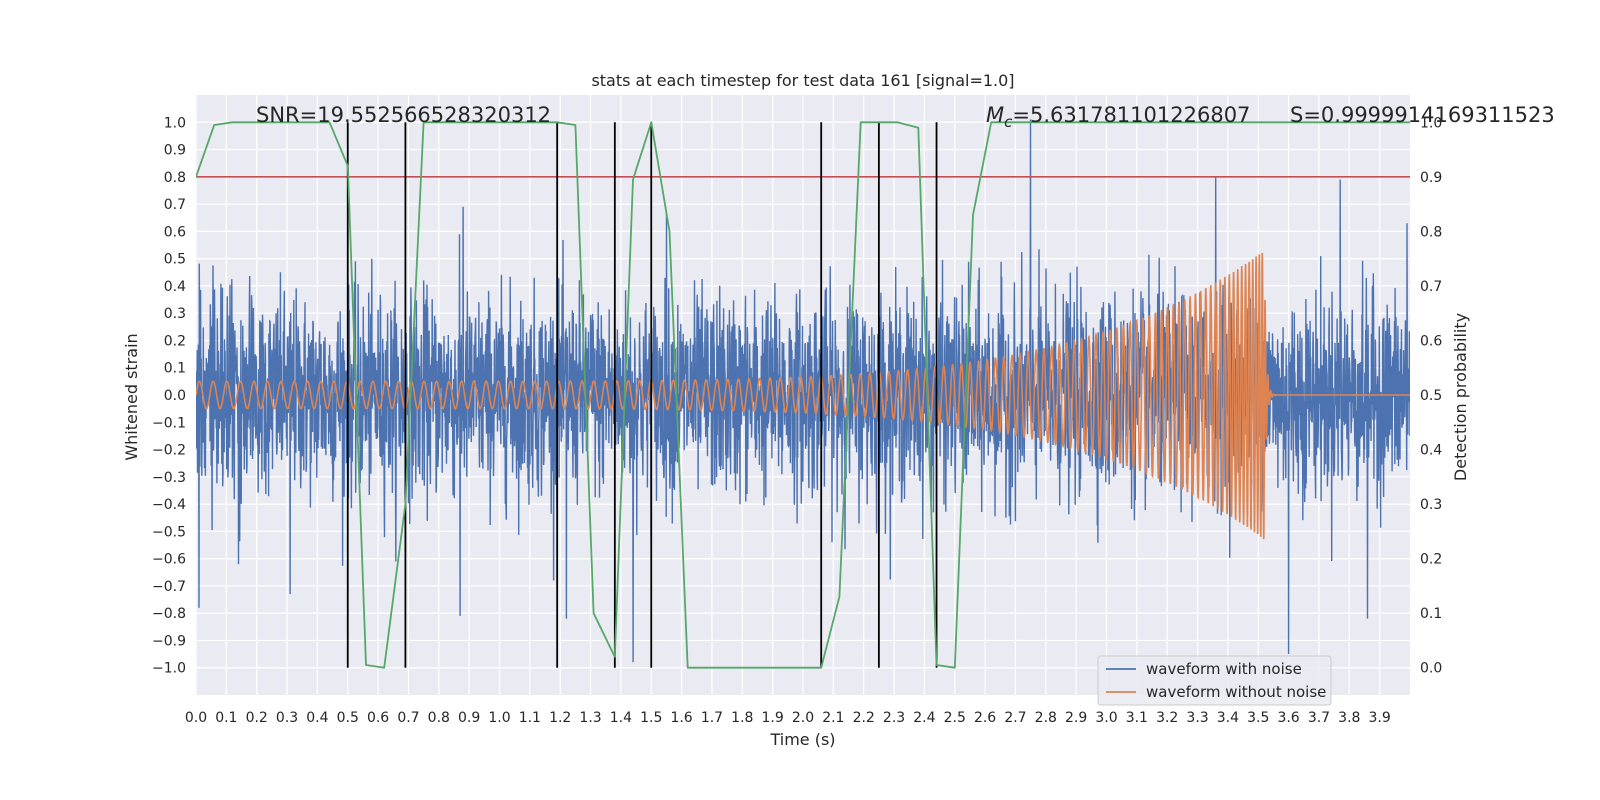 Image resolution: width=1600 pixels, height=800 pixels. I want to click on y-tick-label: −0.2, so click(169, 451).